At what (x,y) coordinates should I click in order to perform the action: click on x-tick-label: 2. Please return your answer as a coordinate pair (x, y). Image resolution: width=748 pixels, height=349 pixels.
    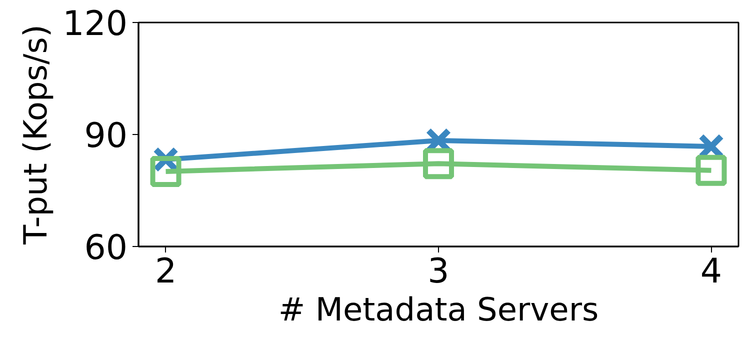
    Looking at the image, I should click on (165, 272).